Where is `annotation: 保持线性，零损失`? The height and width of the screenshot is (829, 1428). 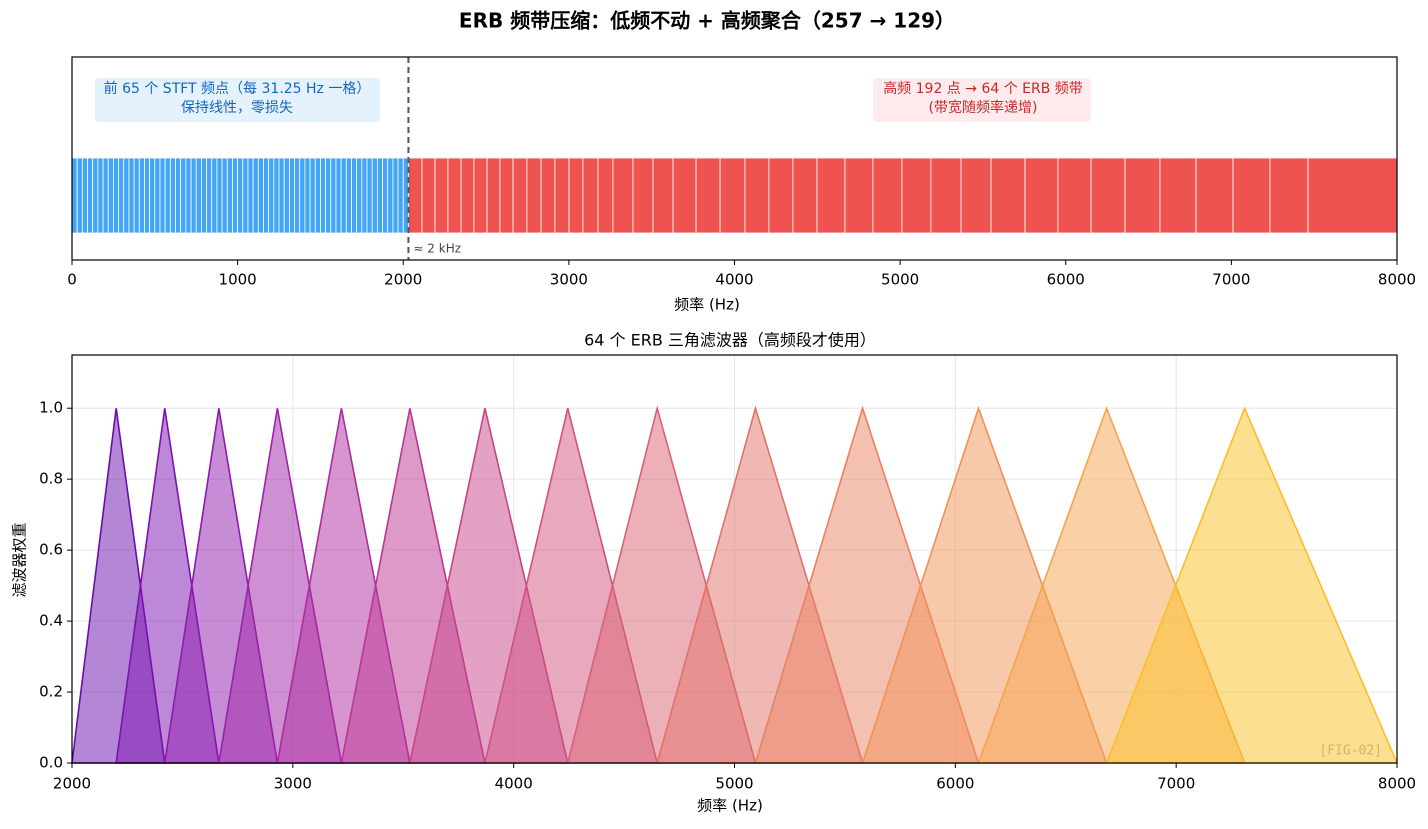 annotation: 保持线性，零损失 is located at coordinates (237, 108).